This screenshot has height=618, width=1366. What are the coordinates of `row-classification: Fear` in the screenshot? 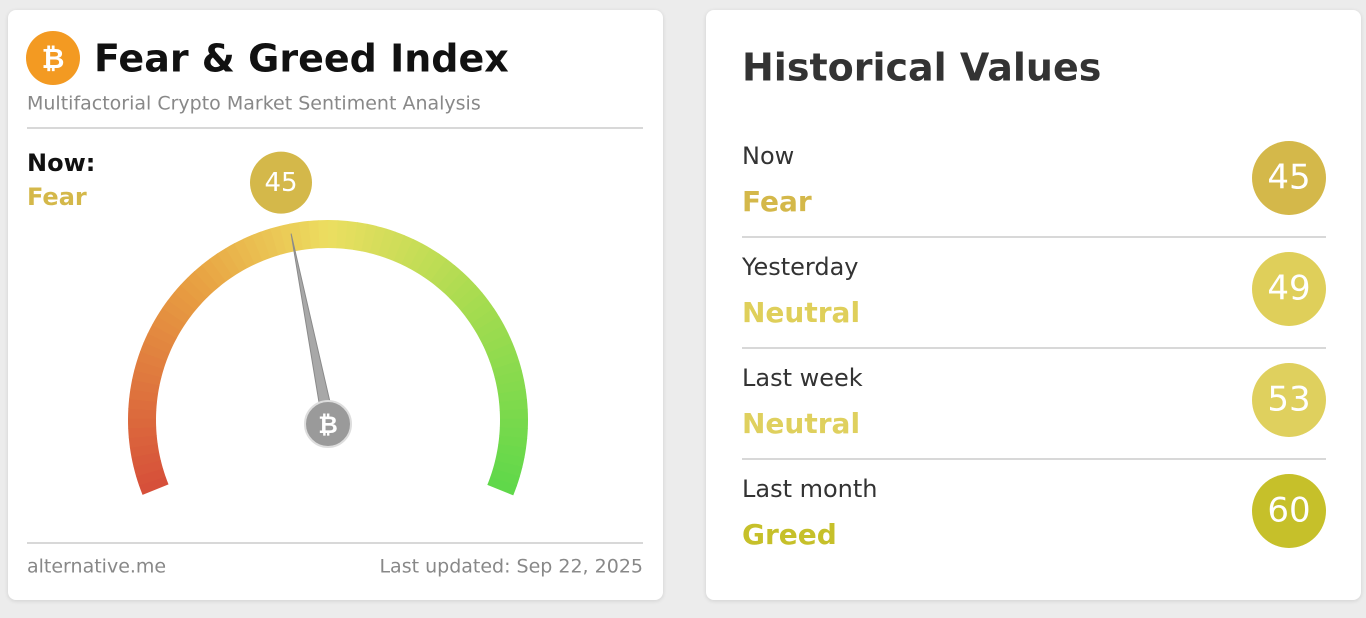 It's located at (777, 201).